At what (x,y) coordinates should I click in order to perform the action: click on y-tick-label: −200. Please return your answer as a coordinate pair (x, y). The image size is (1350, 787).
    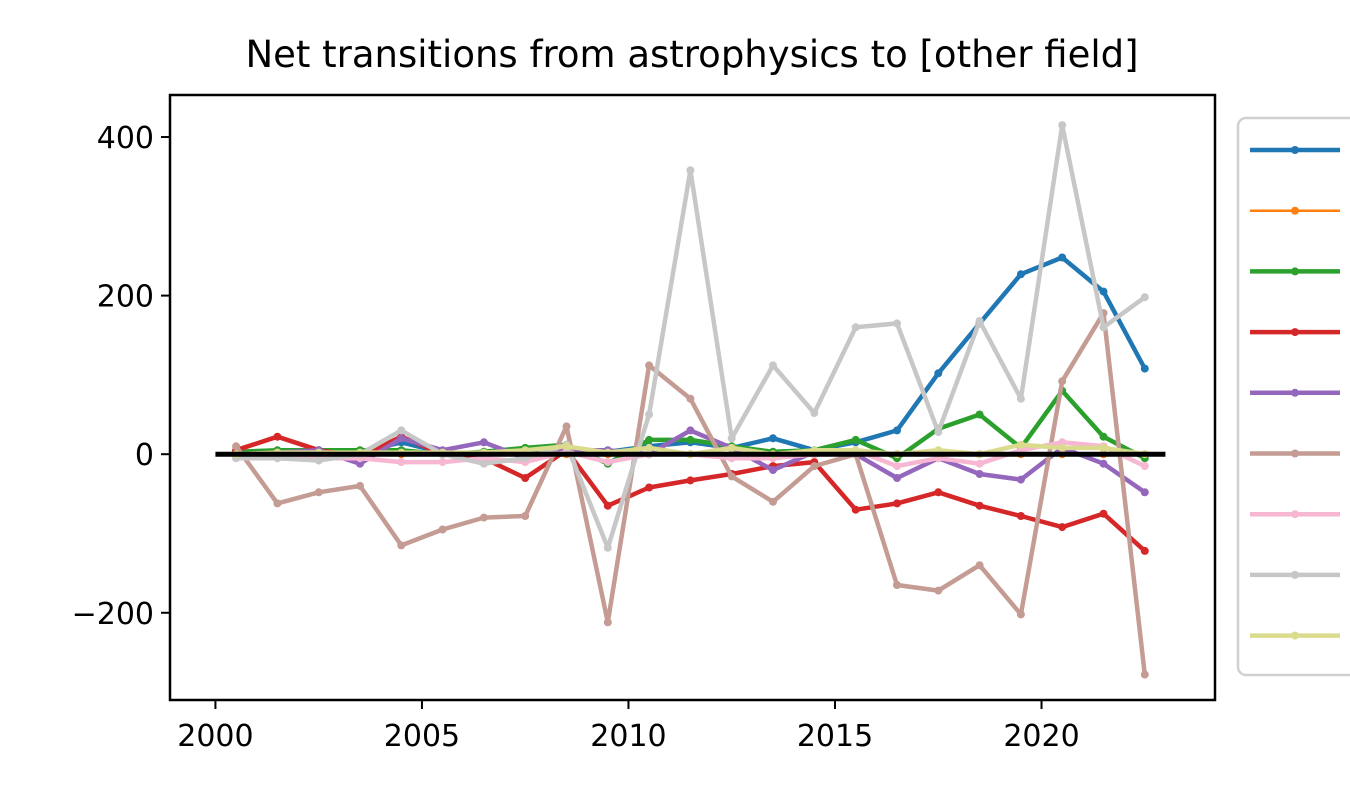
    Looking at the image, I should click on (113, 614).